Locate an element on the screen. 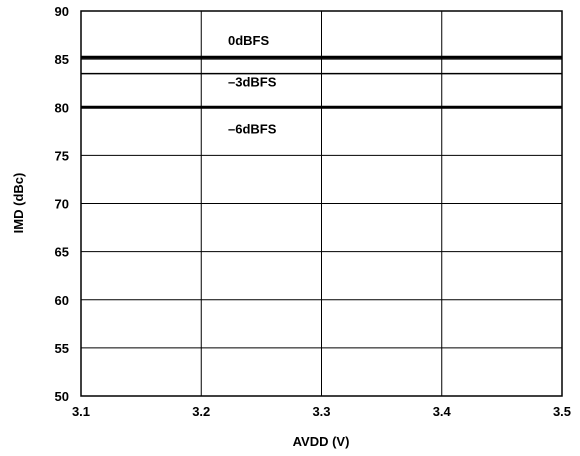  y-tick-label: 80 is located at coordinates (62, 107).